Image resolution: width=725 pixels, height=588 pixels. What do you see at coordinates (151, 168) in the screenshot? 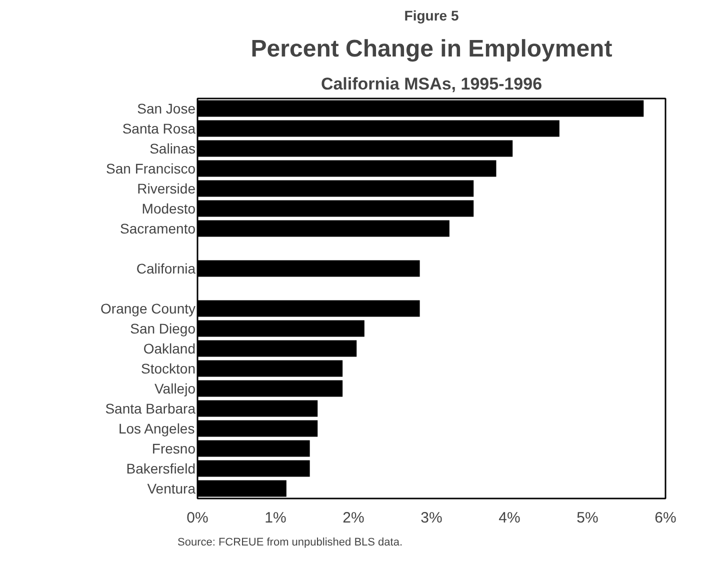
I see `y-tick-label: San Francisco` at bounding box center [151, 168].